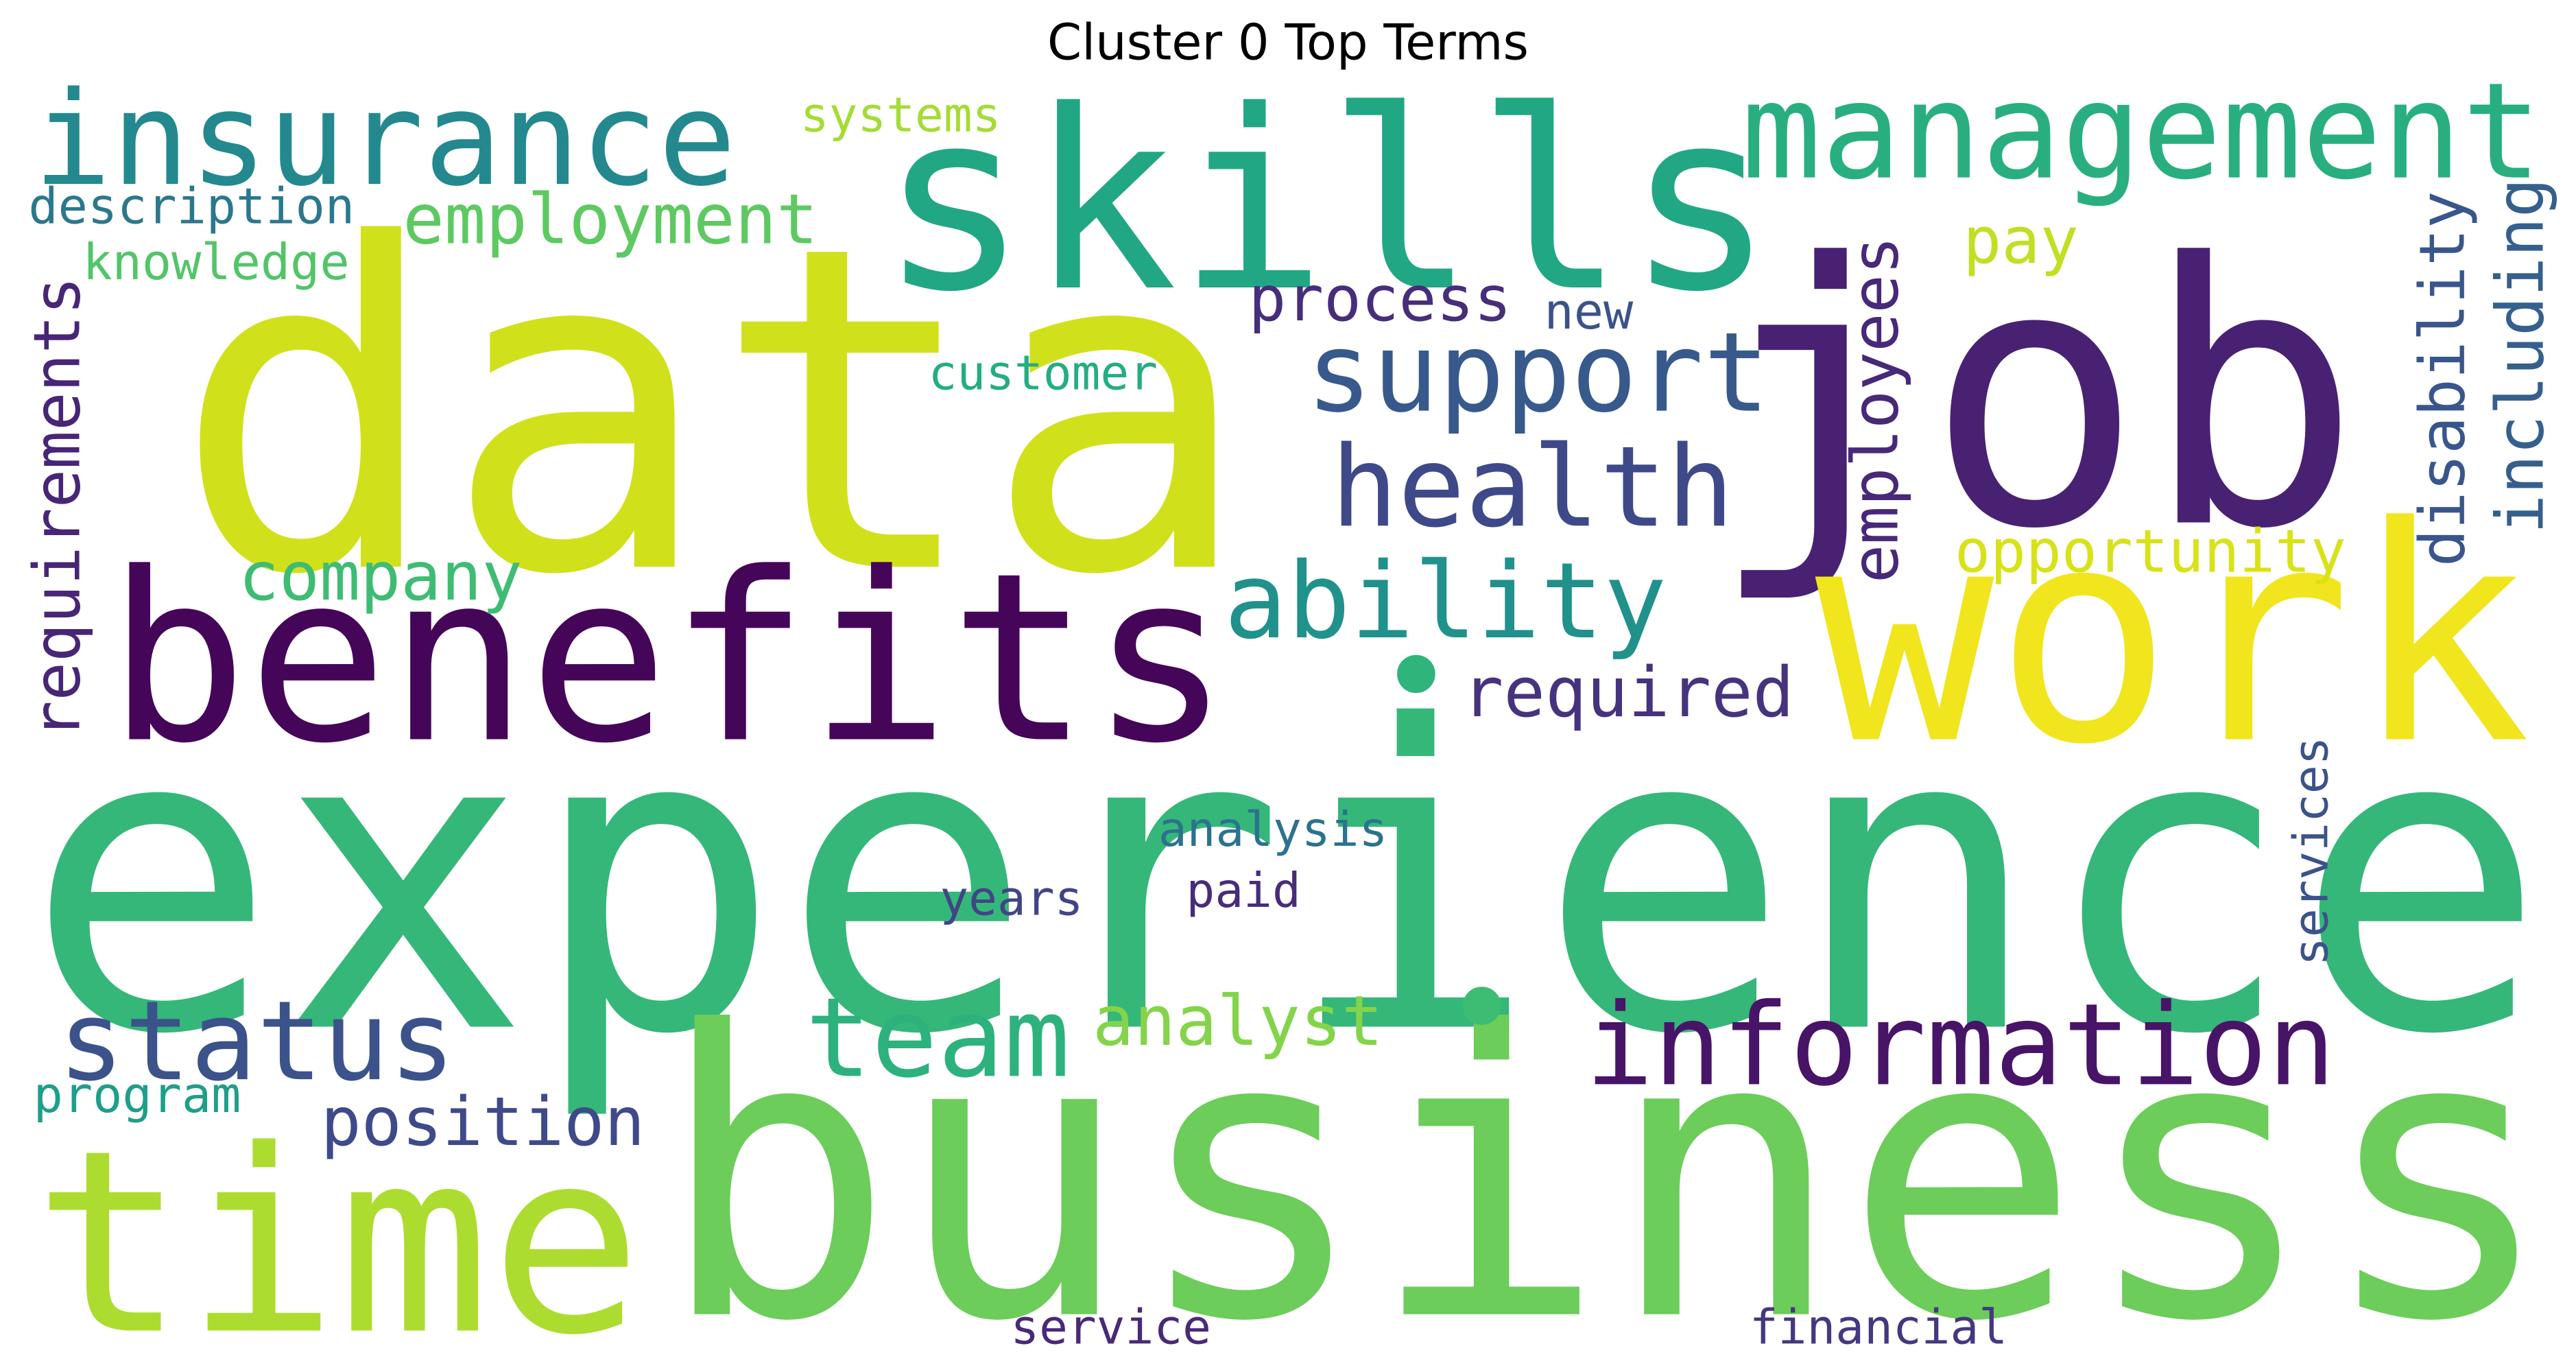 This screenshot has height=1370, width=2576. I want to click on word: financial, so click(1878, 1328).